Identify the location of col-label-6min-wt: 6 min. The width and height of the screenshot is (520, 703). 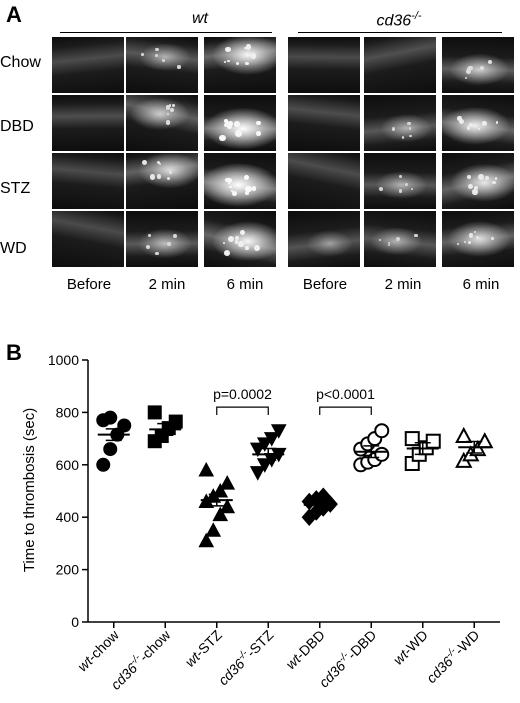
(245, 284).